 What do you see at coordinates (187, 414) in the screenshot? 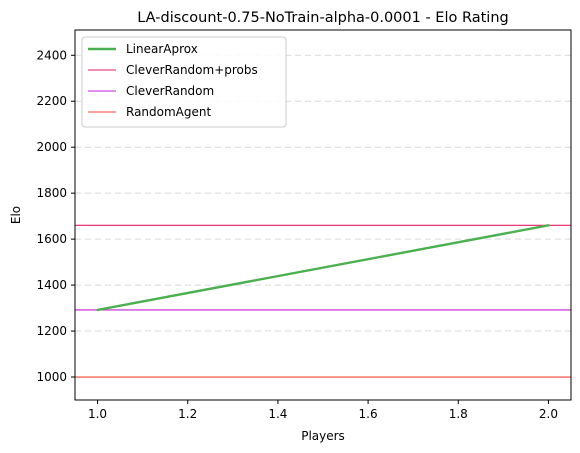
I see `x-tick-label: 1.2` at bounding box center [187, 414].